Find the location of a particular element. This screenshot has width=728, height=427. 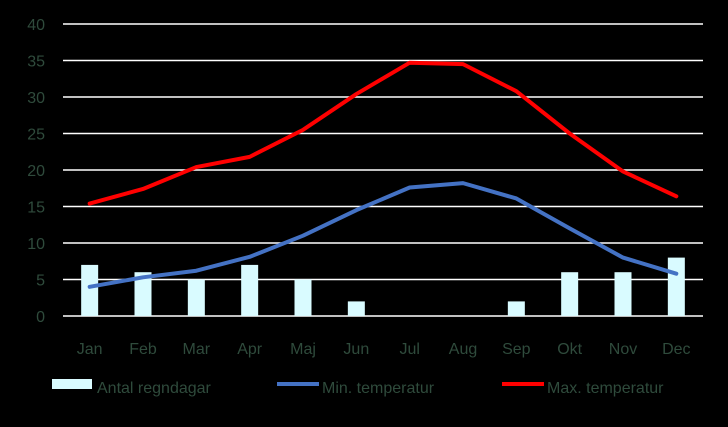

y-tick-label-30: 30 is located at coordinates (36, 98).